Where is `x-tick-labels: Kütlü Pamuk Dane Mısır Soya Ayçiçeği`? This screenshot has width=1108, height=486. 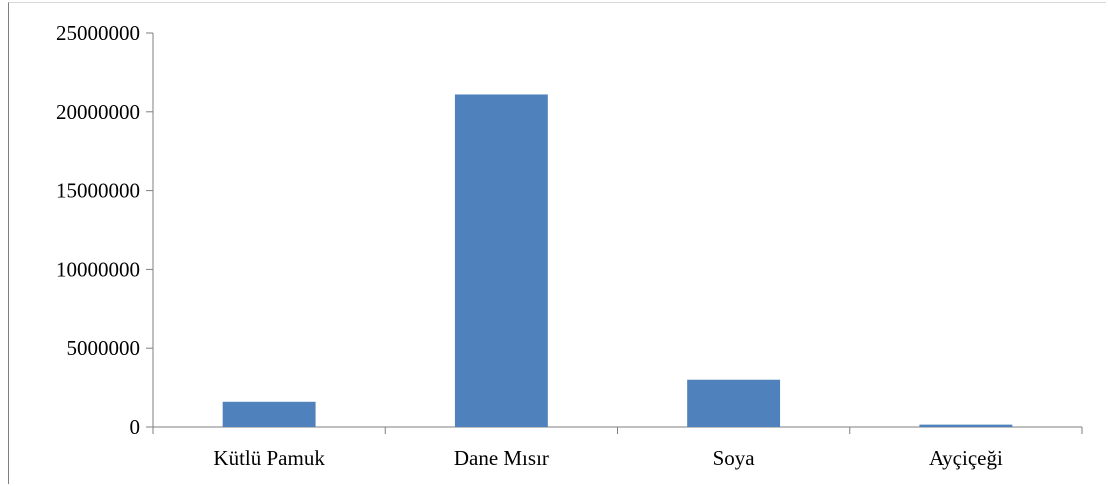
x-tick-labels: Kütlü Pamuk Dane Mısır Soya Ayçiçeği is located at coordinates (608, 458).